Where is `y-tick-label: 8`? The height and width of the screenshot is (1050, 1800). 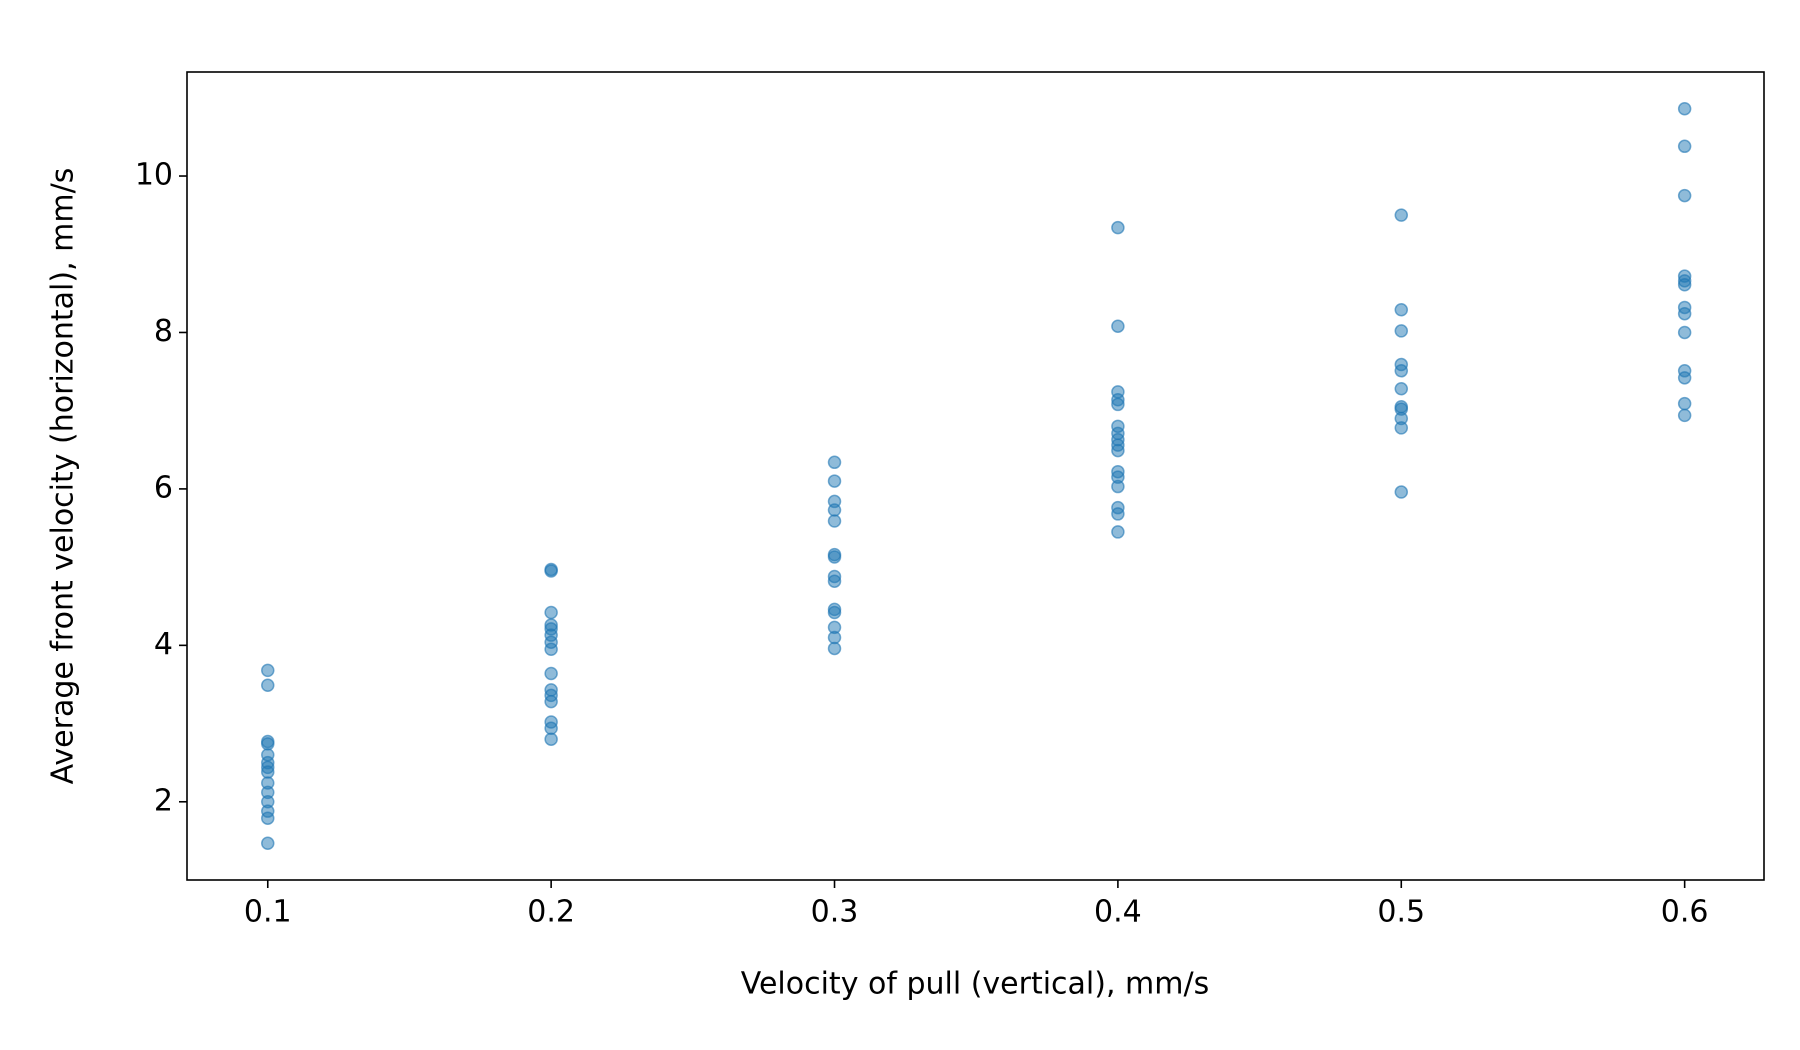 y-tick-label: 8 is located at coordinates (163, 331).